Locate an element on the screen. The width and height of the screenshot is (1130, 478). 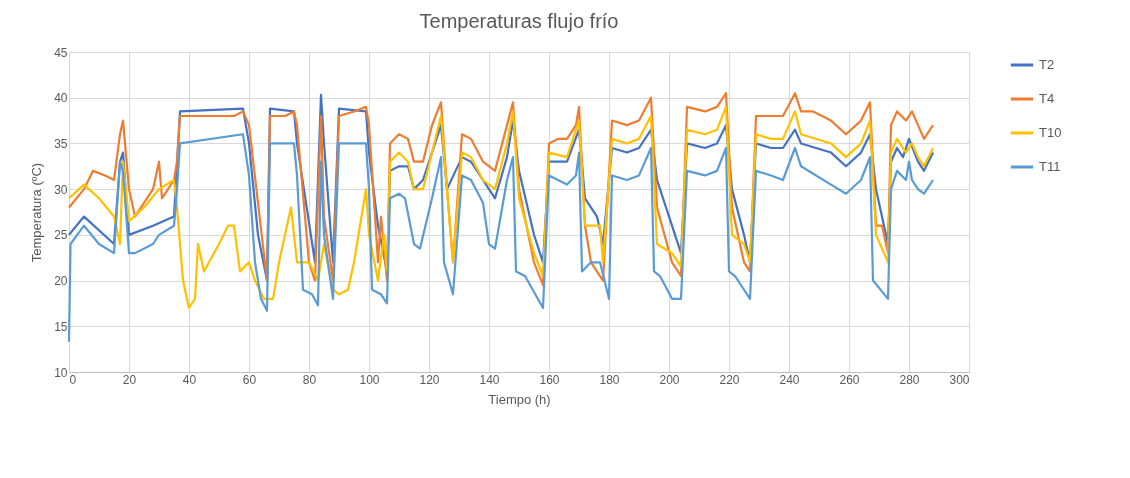
x-tick-label: 200 is located at coordinates (669, 379).